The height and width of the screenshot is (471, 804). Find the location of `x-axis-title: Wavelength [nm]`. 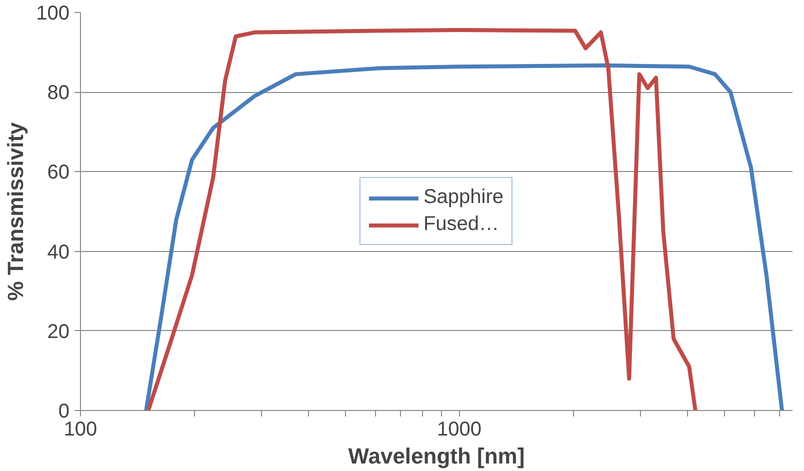

x-axis-title: Wavelength [nm] is located at coordinates (436, 456).